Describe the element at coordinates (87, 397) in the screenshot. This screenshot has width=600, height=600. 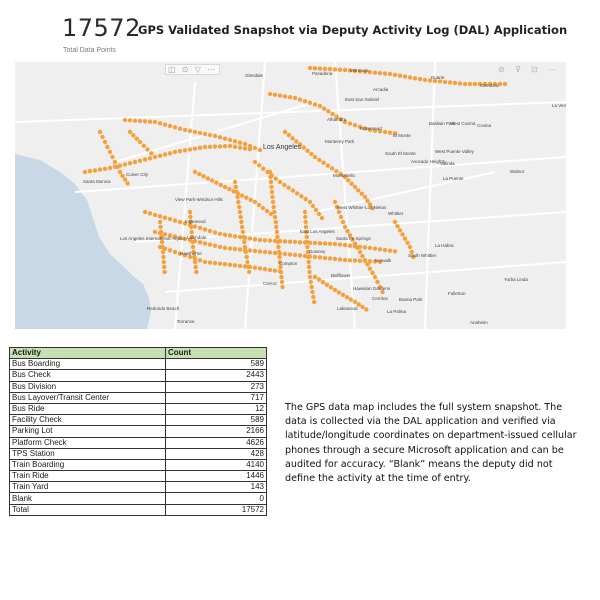
I see `activity-cell: Bus Layover/Transit Center` at that location.